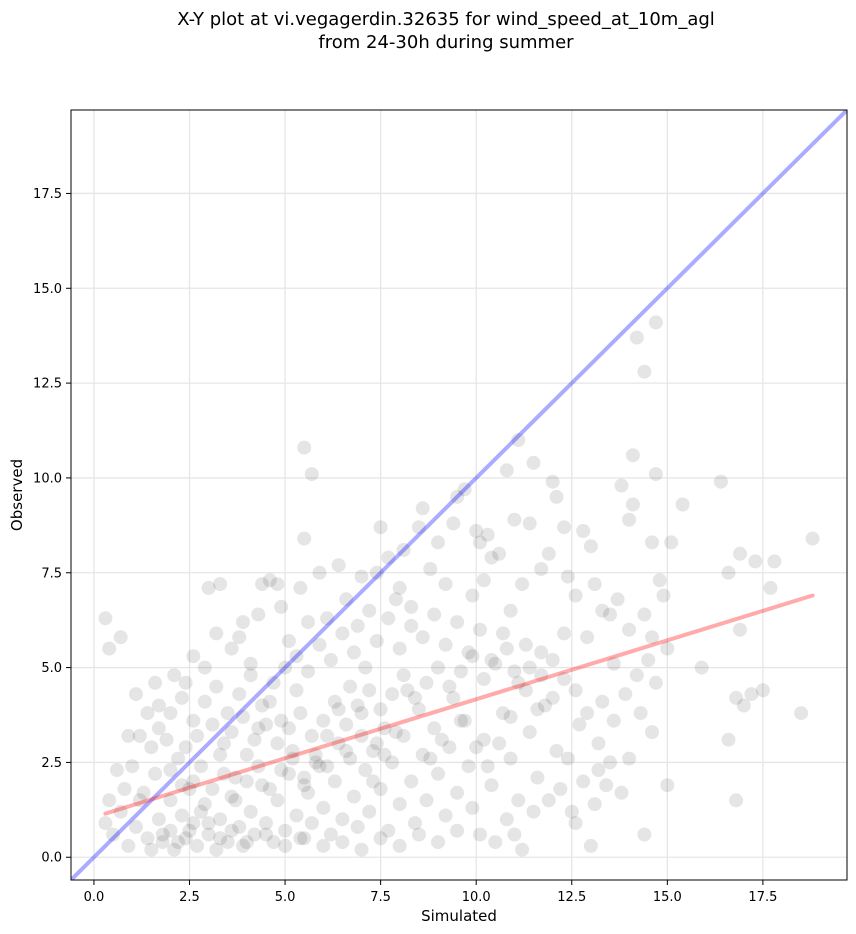 The height and width of the screenshot is (934, 856). I want to click on x-tick-label-7: 17.5, so click(762, 897).